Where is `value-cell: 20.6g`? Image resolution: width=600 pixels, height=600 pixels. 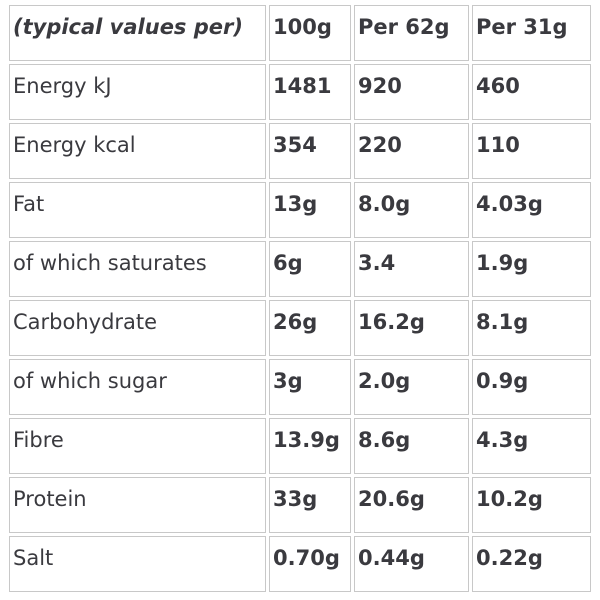 value-cell: 20.6g is located at coordinates (411, 505).